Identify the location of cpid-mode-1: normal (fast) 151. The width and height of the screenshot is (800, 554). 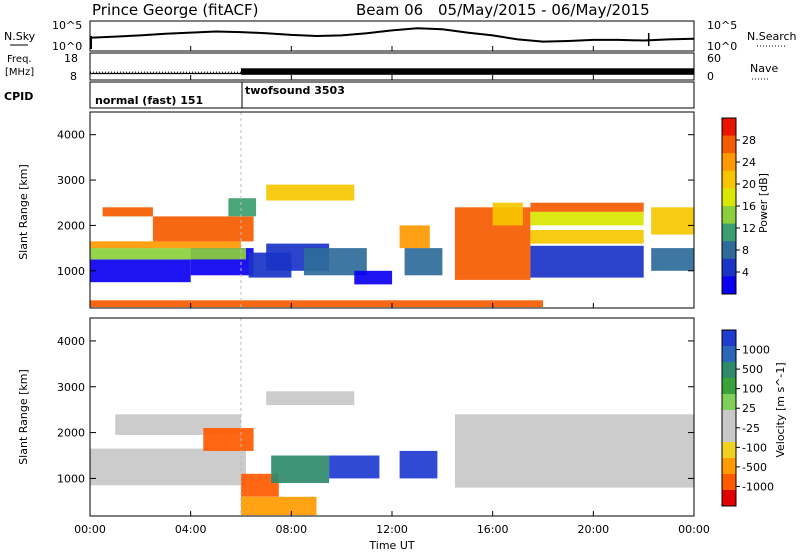
(149, 100).